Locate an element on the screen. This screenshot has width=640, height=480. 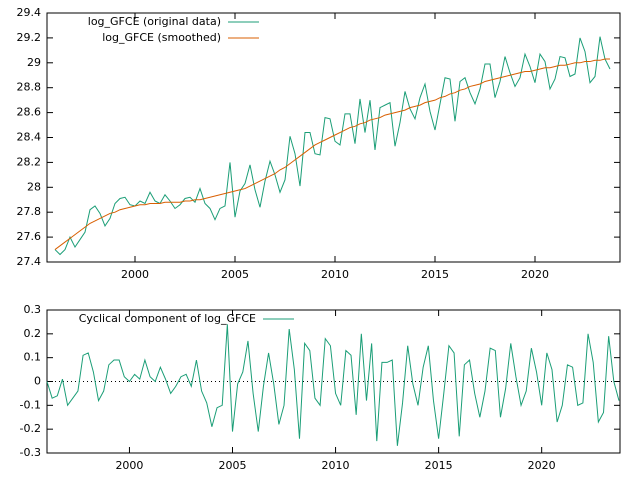
y-tick-label: 0.2 is located at coordinates (33, 333).